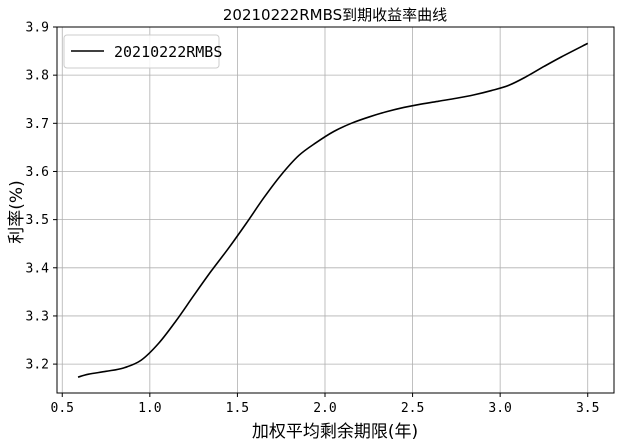 This screenshot has width=625, height=444. What do you see at coordinates (37, 28) in the screenshot?
I see `y-tick-label: 3.9` at bounding box center [37, 28].